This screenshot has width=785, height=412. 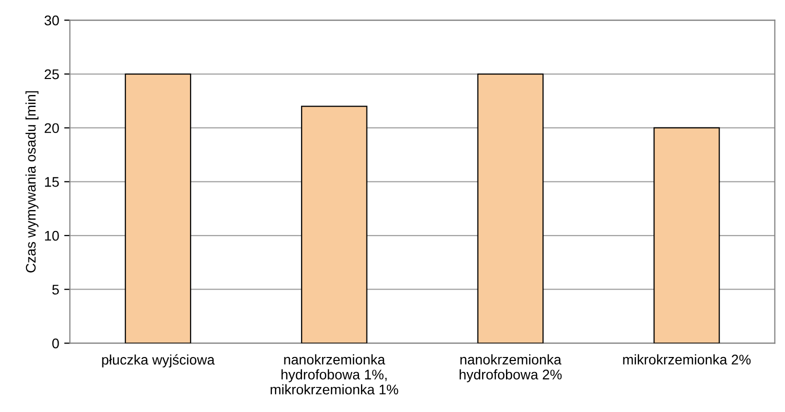 What do you see at coordinates (52, 235) in the screenshot?
I see `y-tick-label: 10` at bounding box center [52, 235].